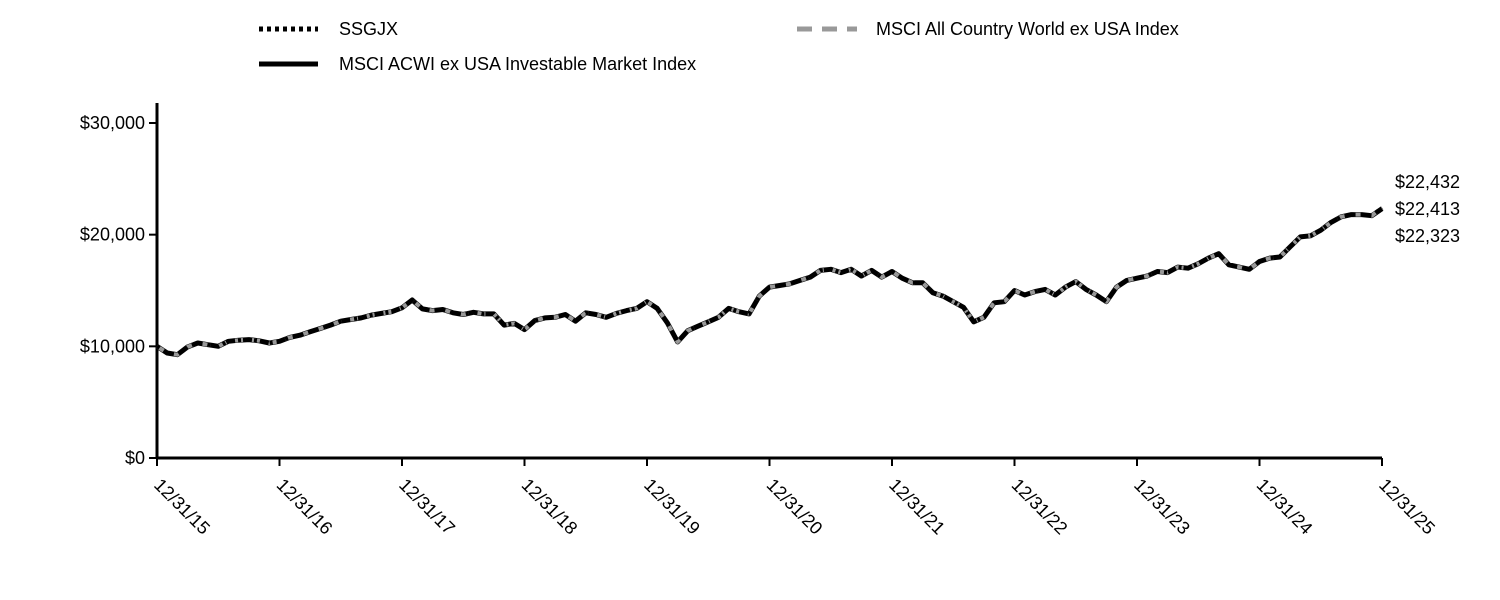  Describe the element at coordinates (917, 507) in the screenshot. I see `x-tick-label: 12/31/21` at that location.